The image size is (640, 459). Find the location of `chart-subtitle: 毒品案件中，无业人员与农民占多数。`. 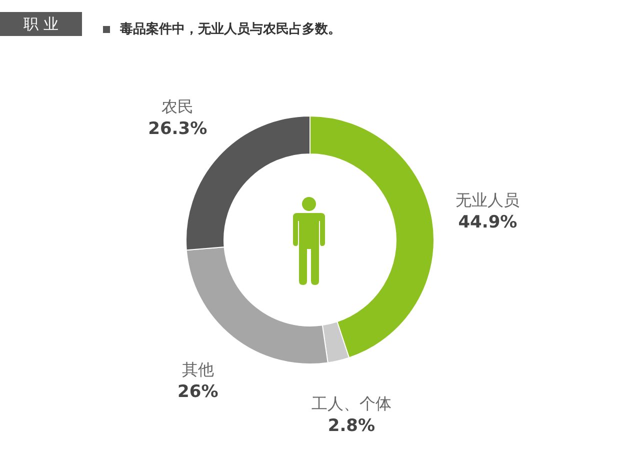

chart-subtitle: 毒品案件中，无业人员与农民占多数。 is located at coordinates (230, 29).